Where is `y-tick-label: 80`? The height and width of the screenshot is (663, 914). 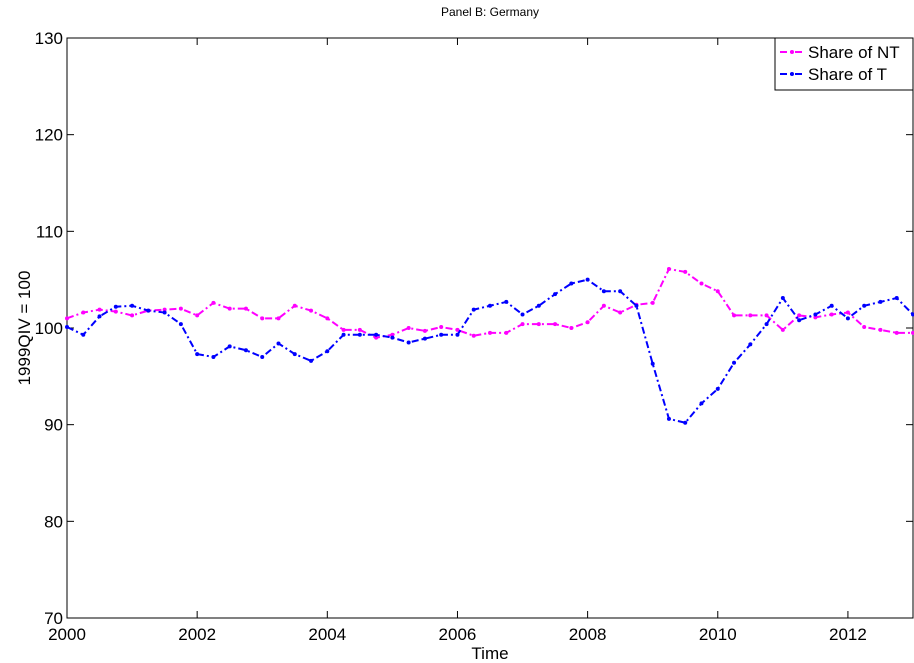
y-tick-label: 80 is located at coordinates (53, 521).